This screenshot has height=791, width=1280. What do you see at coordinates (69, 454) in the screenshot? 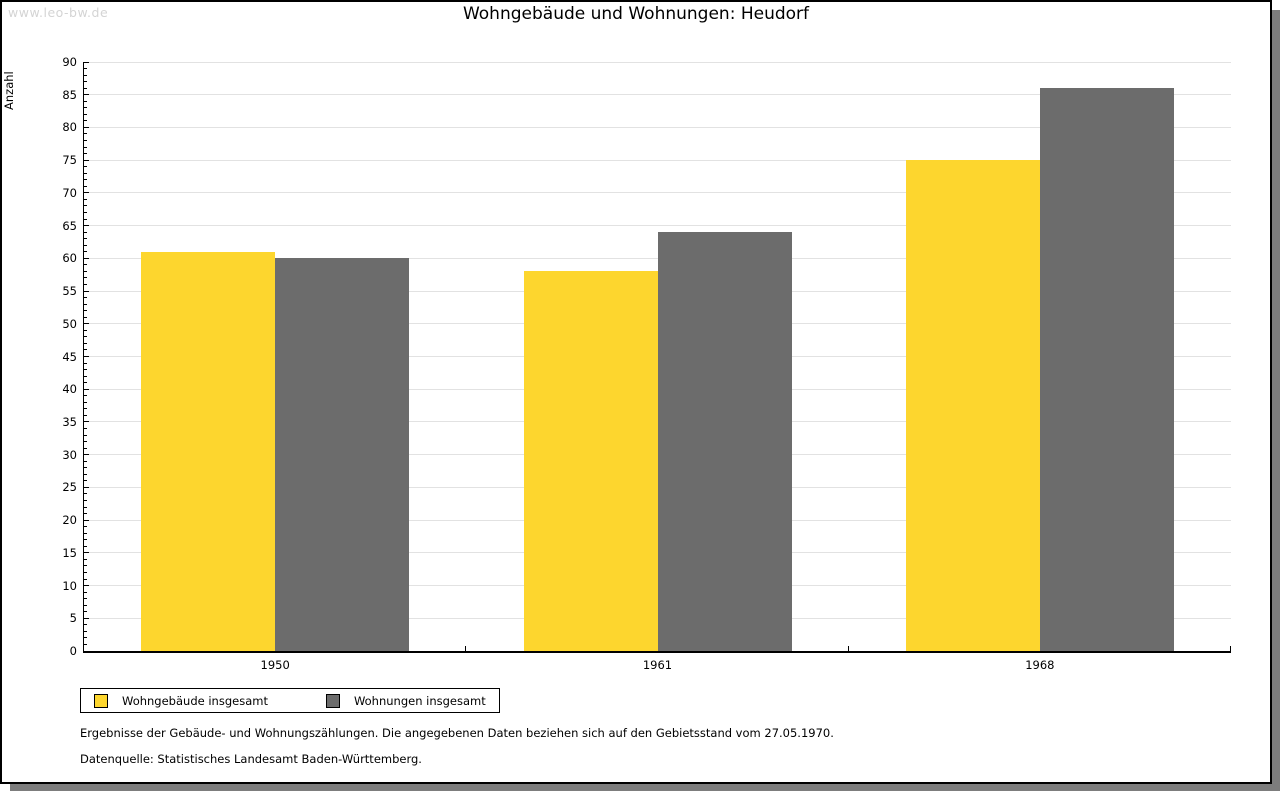
I see `y-tick-label-30: 30` at bounding box center [69, 454].